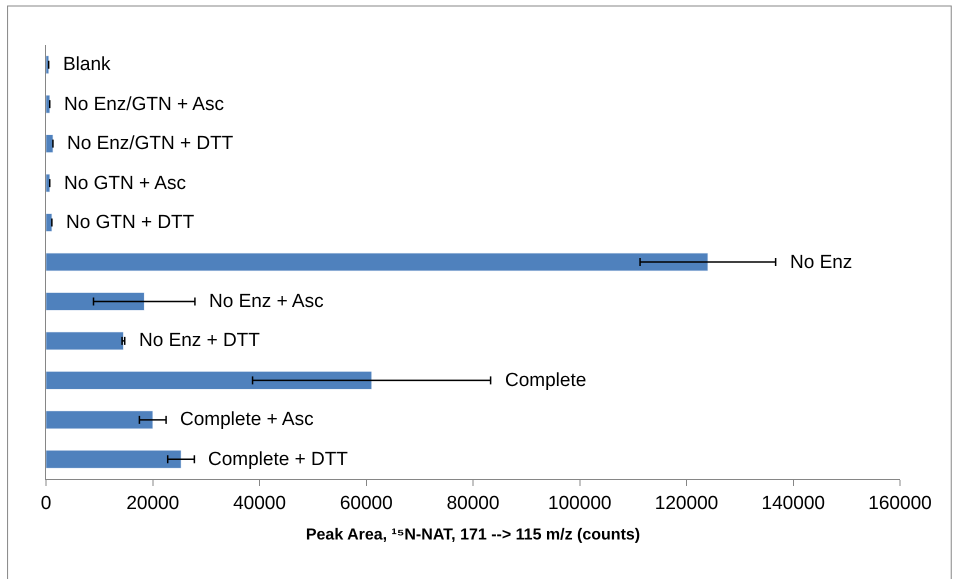 This screenshot has width=956, height=579. Describe the element at coordinates (366, 503) in the screenshot. I see `x-tick-label: 60000` at that location.